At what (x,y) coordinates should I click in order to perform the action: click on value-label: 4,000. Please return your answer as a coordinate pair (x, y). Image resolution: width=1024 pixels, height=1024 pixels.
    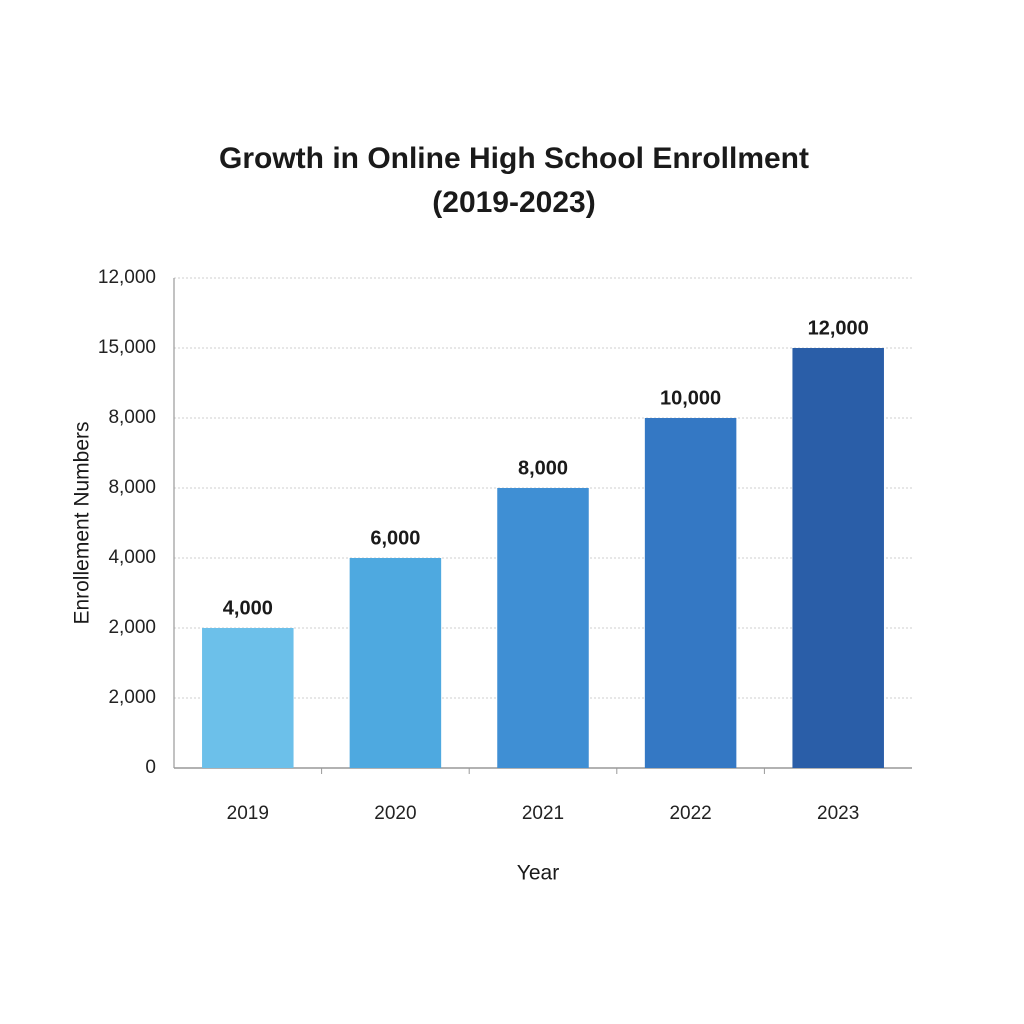
    Looking at the image, I should click on (248, 608).